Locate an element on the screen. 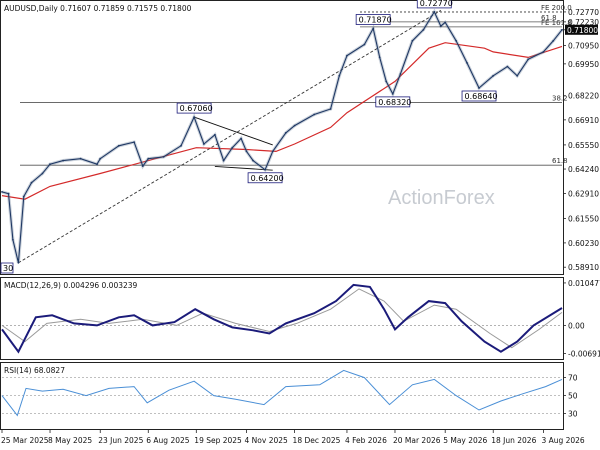 The width and height of the screenshot is (600, 450). date-tick-label: 25 Mar 2025 is located at coordinates (25, 440).